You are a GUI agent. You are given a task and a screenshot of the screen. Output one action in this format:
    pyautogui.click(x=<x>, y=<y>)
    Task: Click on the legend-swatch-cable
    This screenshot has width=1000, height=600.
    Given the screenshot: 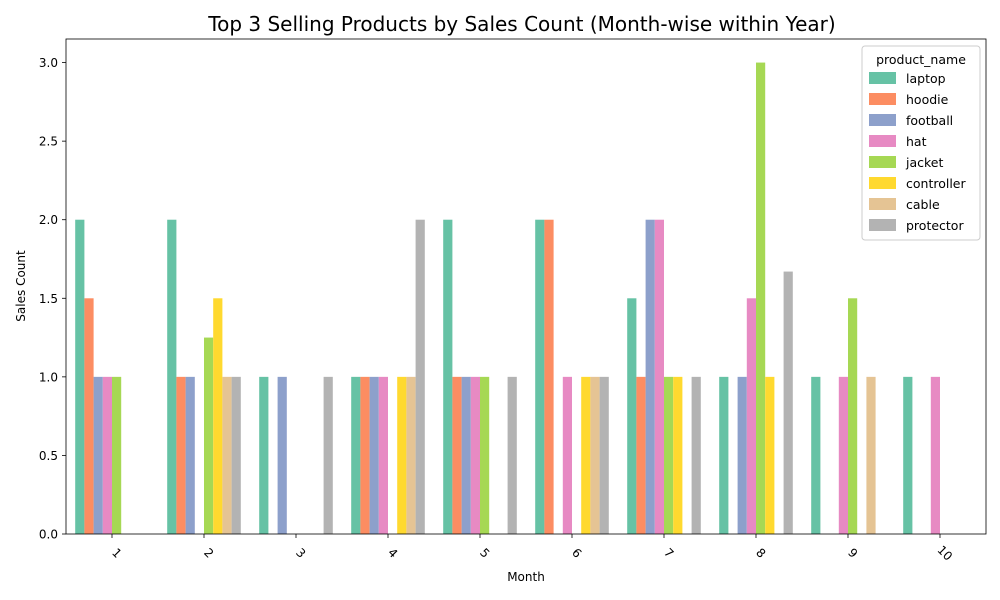 What is the action you would take?
    pyautogui.click(x=882, y=204)
    